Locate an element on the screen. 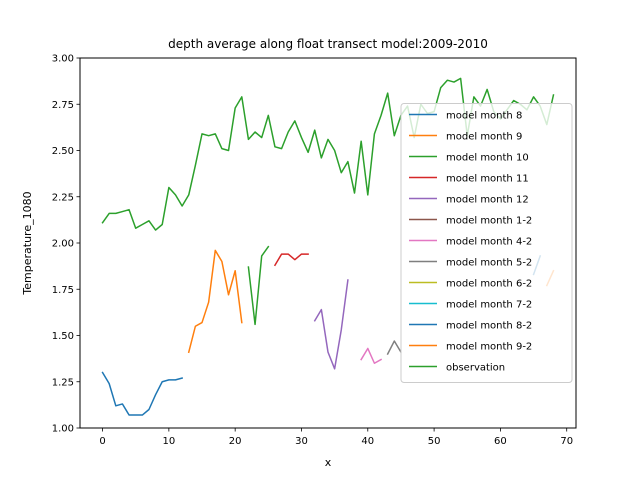 Image resolution: width=640 pixels, height=480 pixels. y-tick-label: 2.25 is located at coordinates (63, 197).